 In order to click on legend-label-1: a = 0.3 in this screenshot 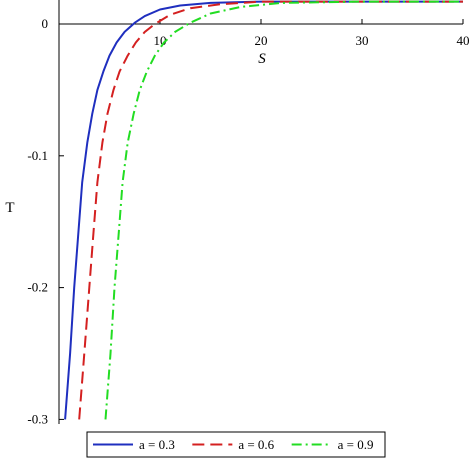, I will do `click(157, 444)`.